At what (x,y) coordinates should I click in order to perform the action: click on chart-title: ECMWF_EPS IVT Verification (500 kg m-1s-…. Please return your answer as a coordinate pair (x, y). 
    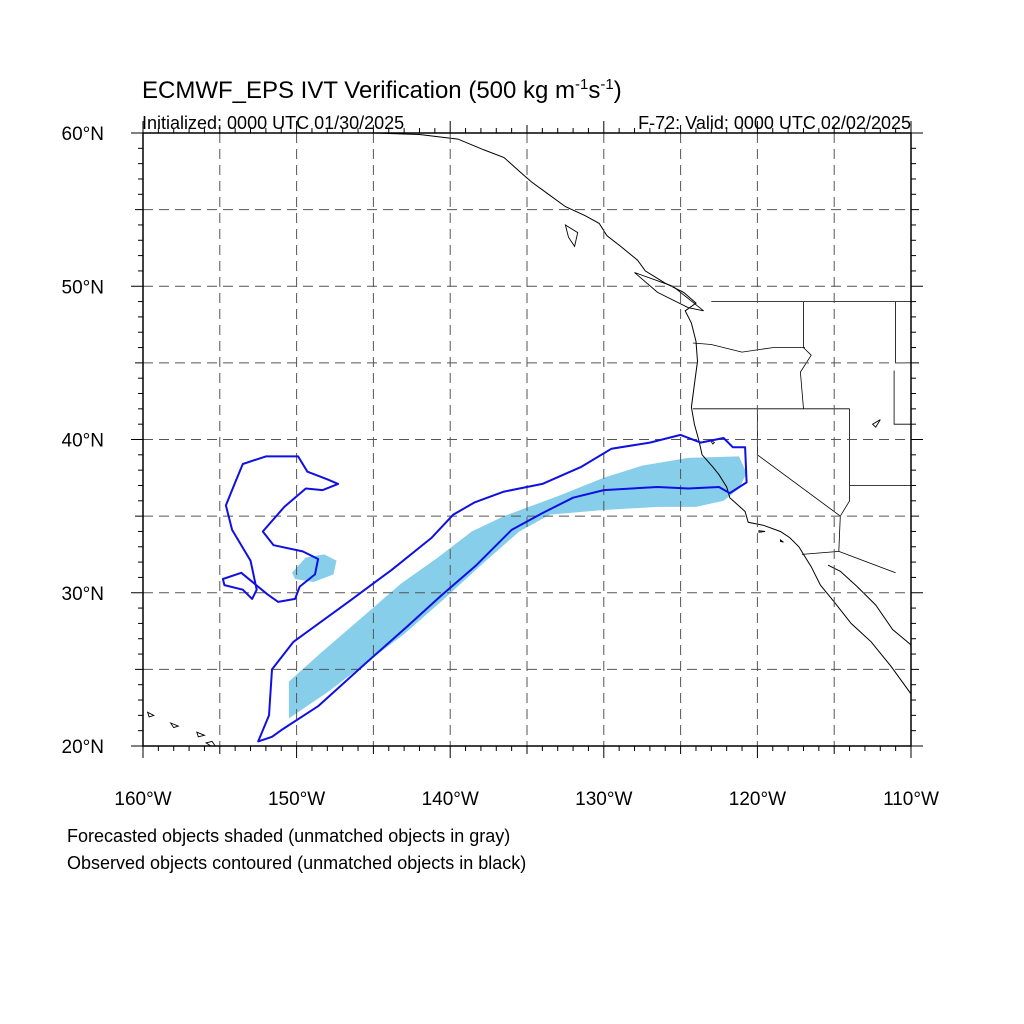
    Looking at the image, I should click on (382, 90).